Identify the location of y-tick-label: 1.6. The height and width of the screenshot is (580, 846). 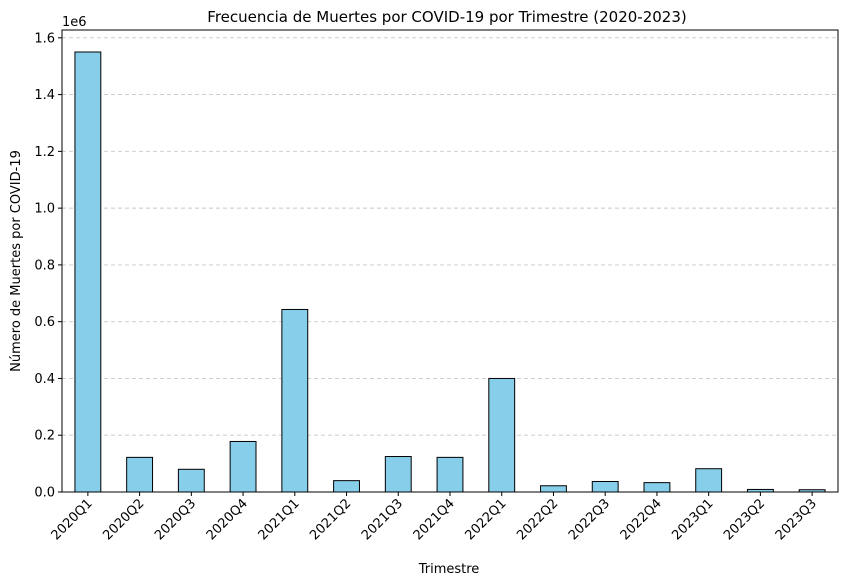
(44, 38).